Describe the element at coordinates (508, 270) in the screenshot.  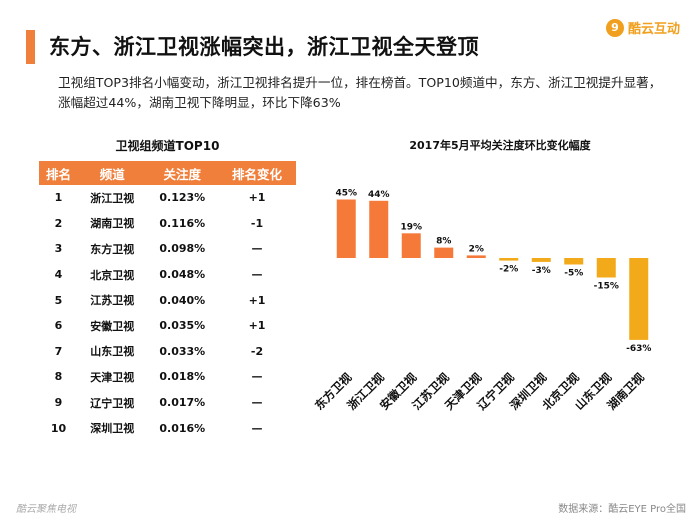
I see `bar-value-label: -2%` at that location.